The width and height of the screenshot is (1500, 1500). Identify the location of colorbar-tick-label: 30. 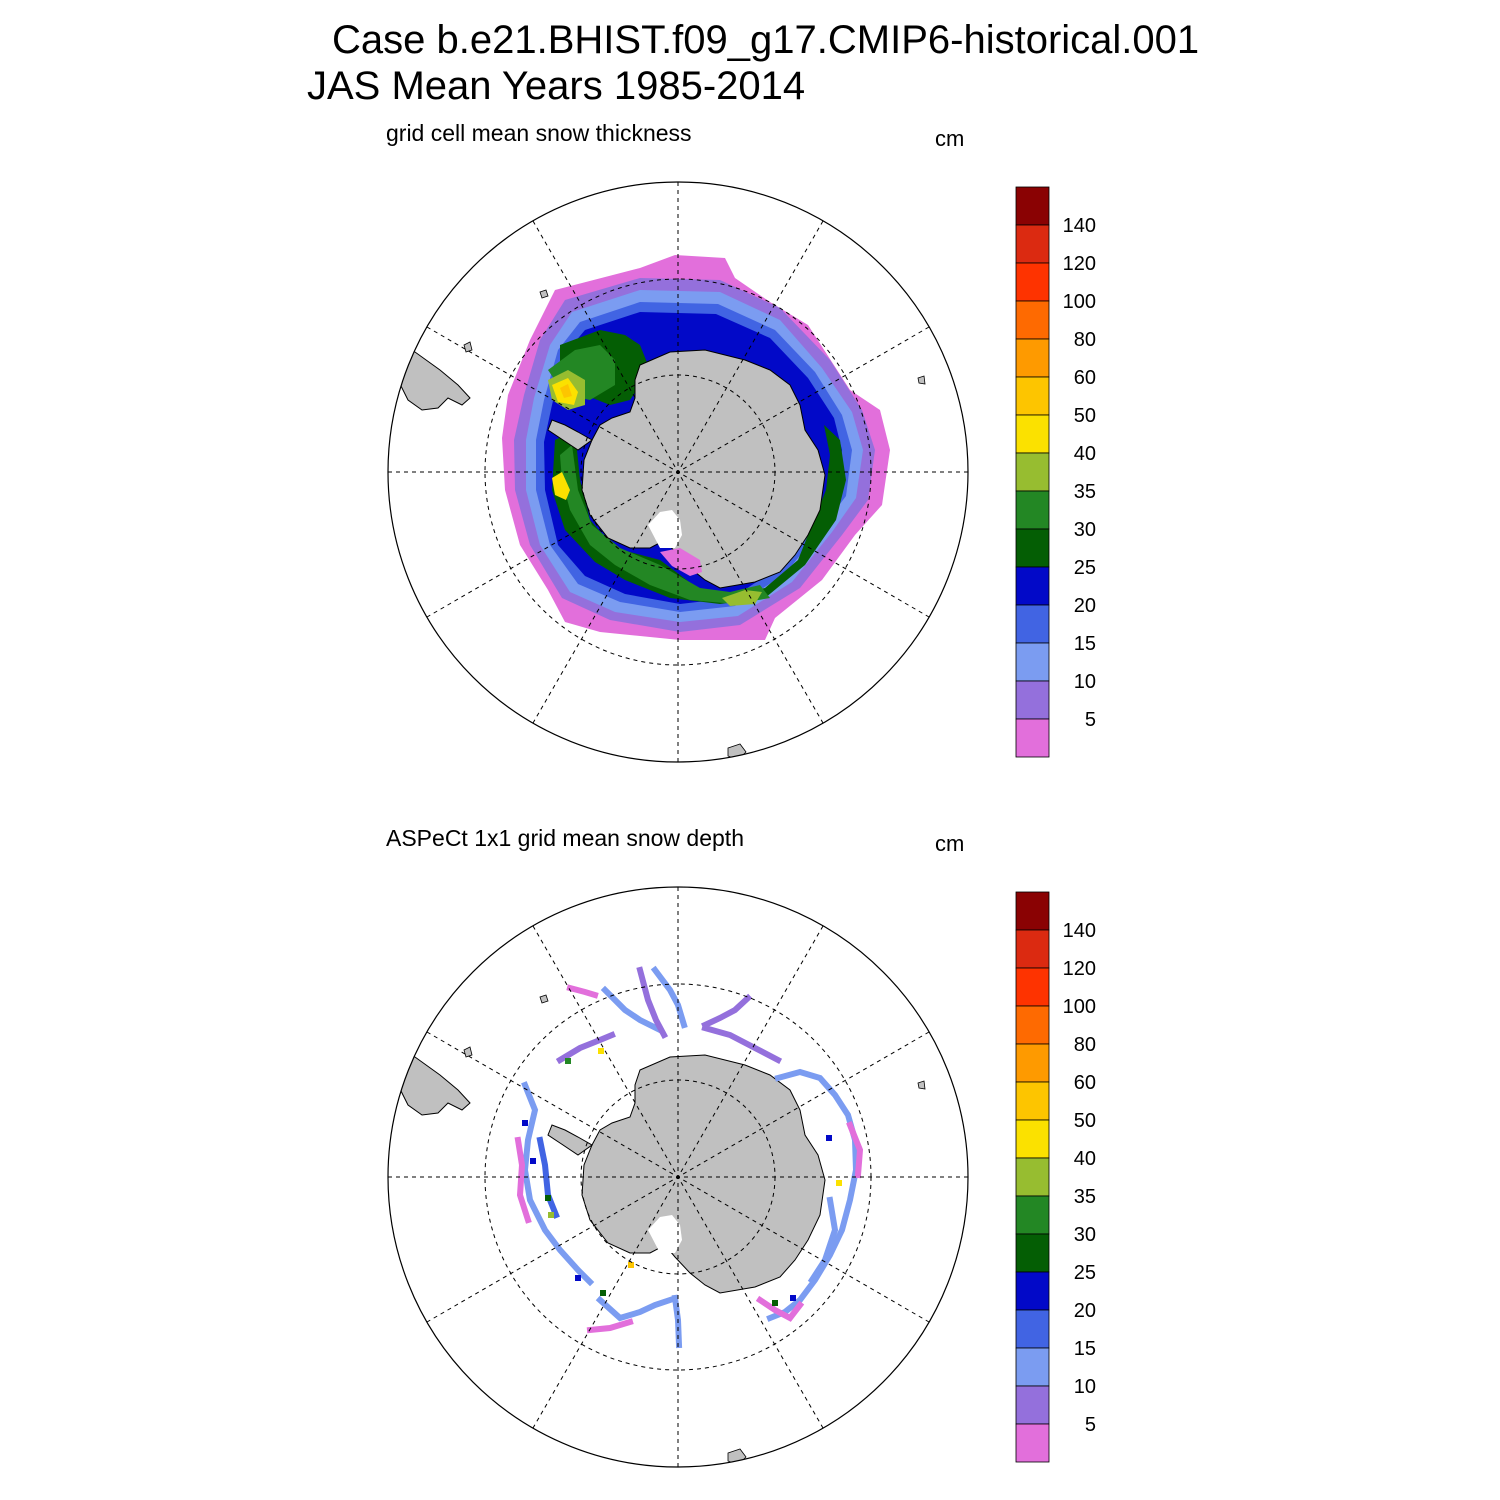
(1085, 1235).